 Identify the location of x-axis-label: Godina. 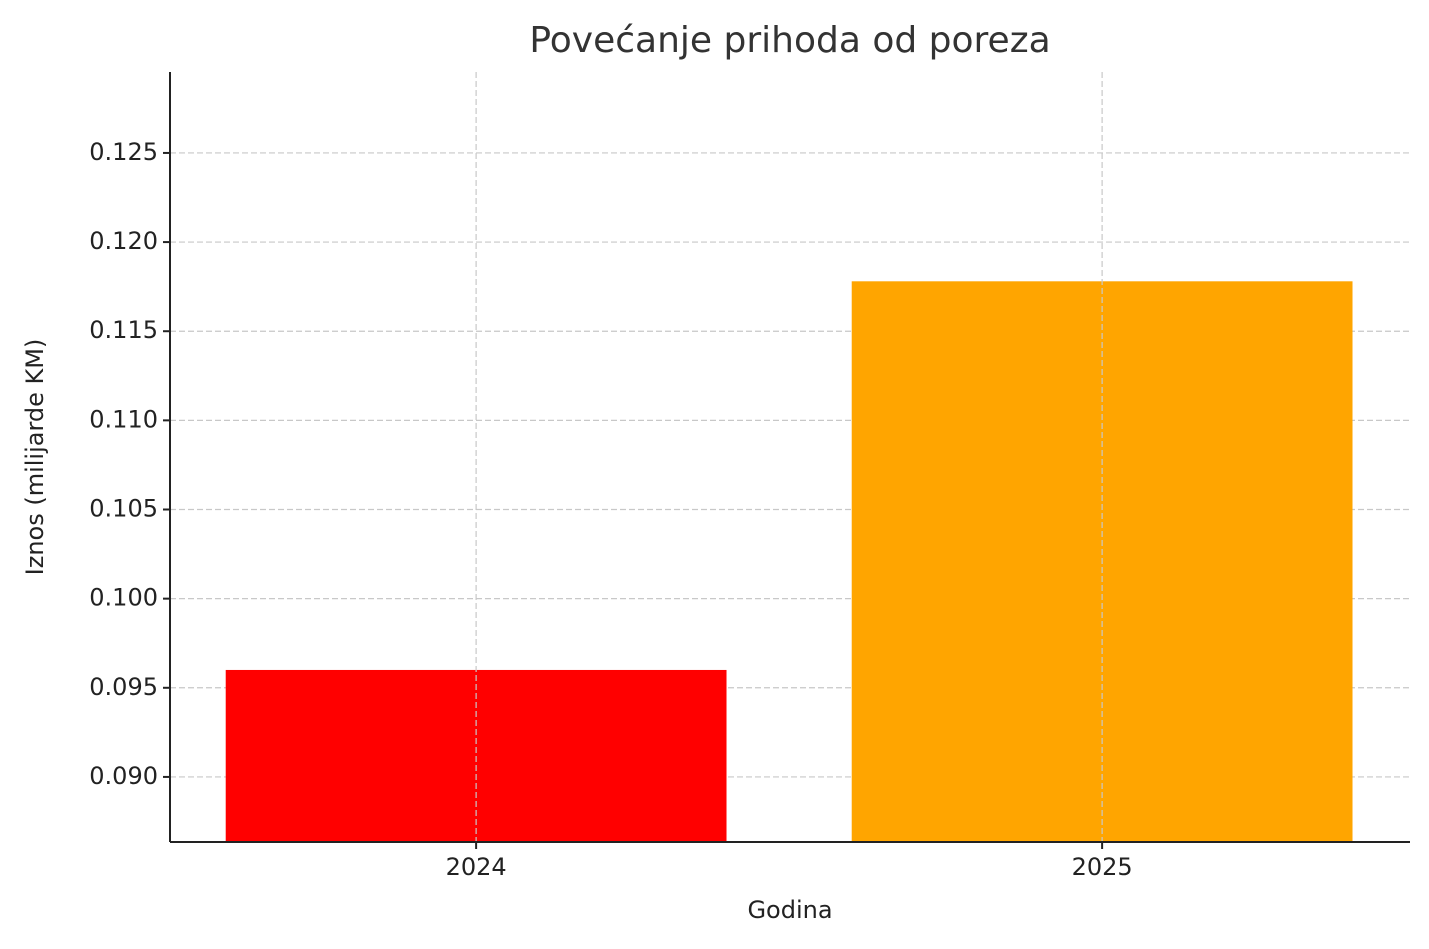
(789, 910).